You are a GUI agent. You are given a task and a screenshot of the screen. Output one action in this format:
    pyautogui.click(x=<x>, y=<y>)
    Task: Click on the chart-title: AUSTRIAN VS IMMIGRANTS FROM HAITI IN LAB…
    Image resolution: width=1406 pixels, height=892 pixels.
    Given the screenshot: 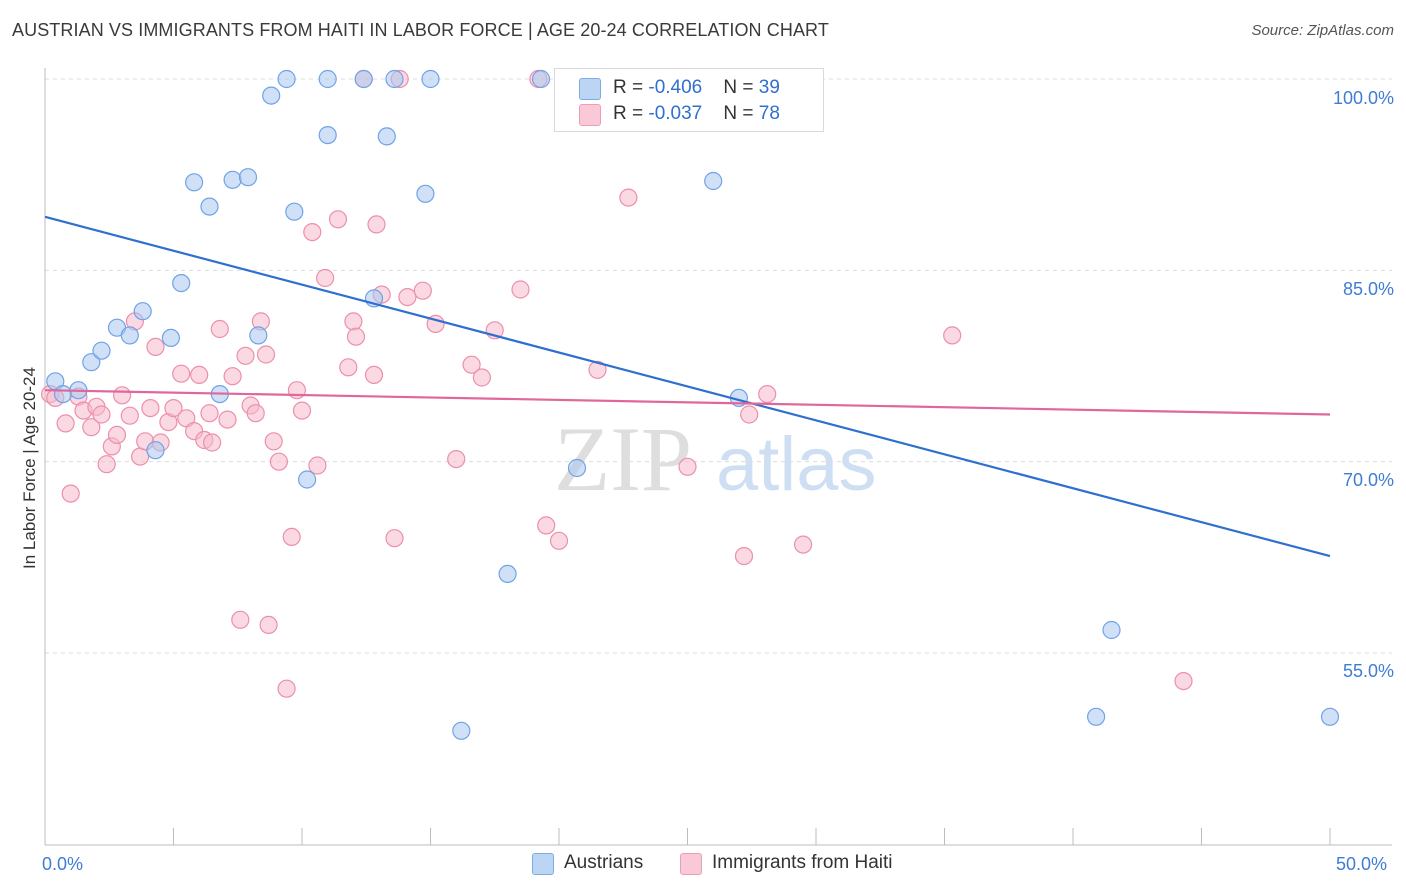 What is the action you would take?
    pyautogui.click(x=420, y=30)
    